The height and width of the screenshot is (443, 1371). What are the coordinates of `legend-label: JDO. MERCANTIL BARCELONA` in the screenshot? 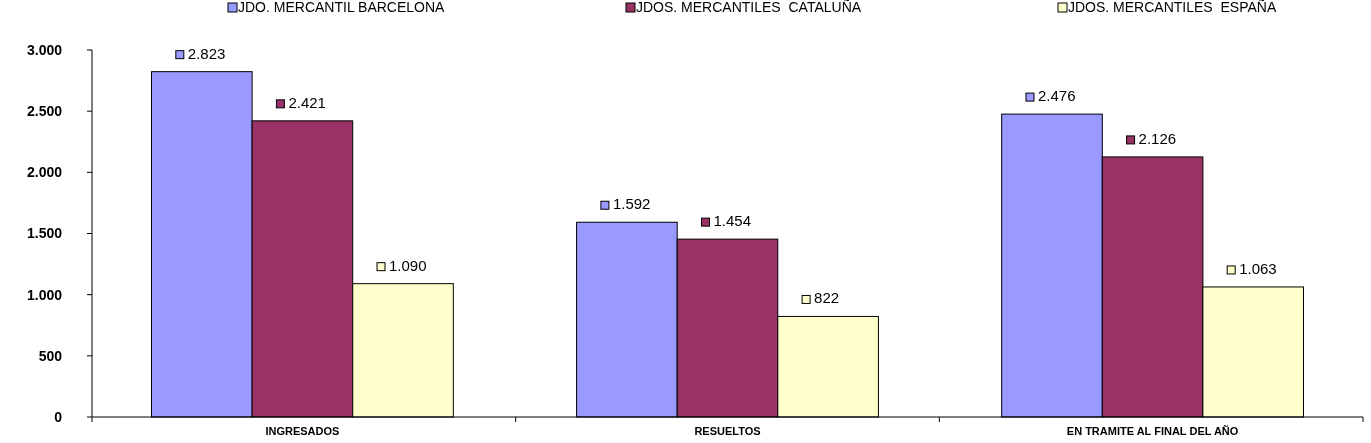 It's located at (342, 7).